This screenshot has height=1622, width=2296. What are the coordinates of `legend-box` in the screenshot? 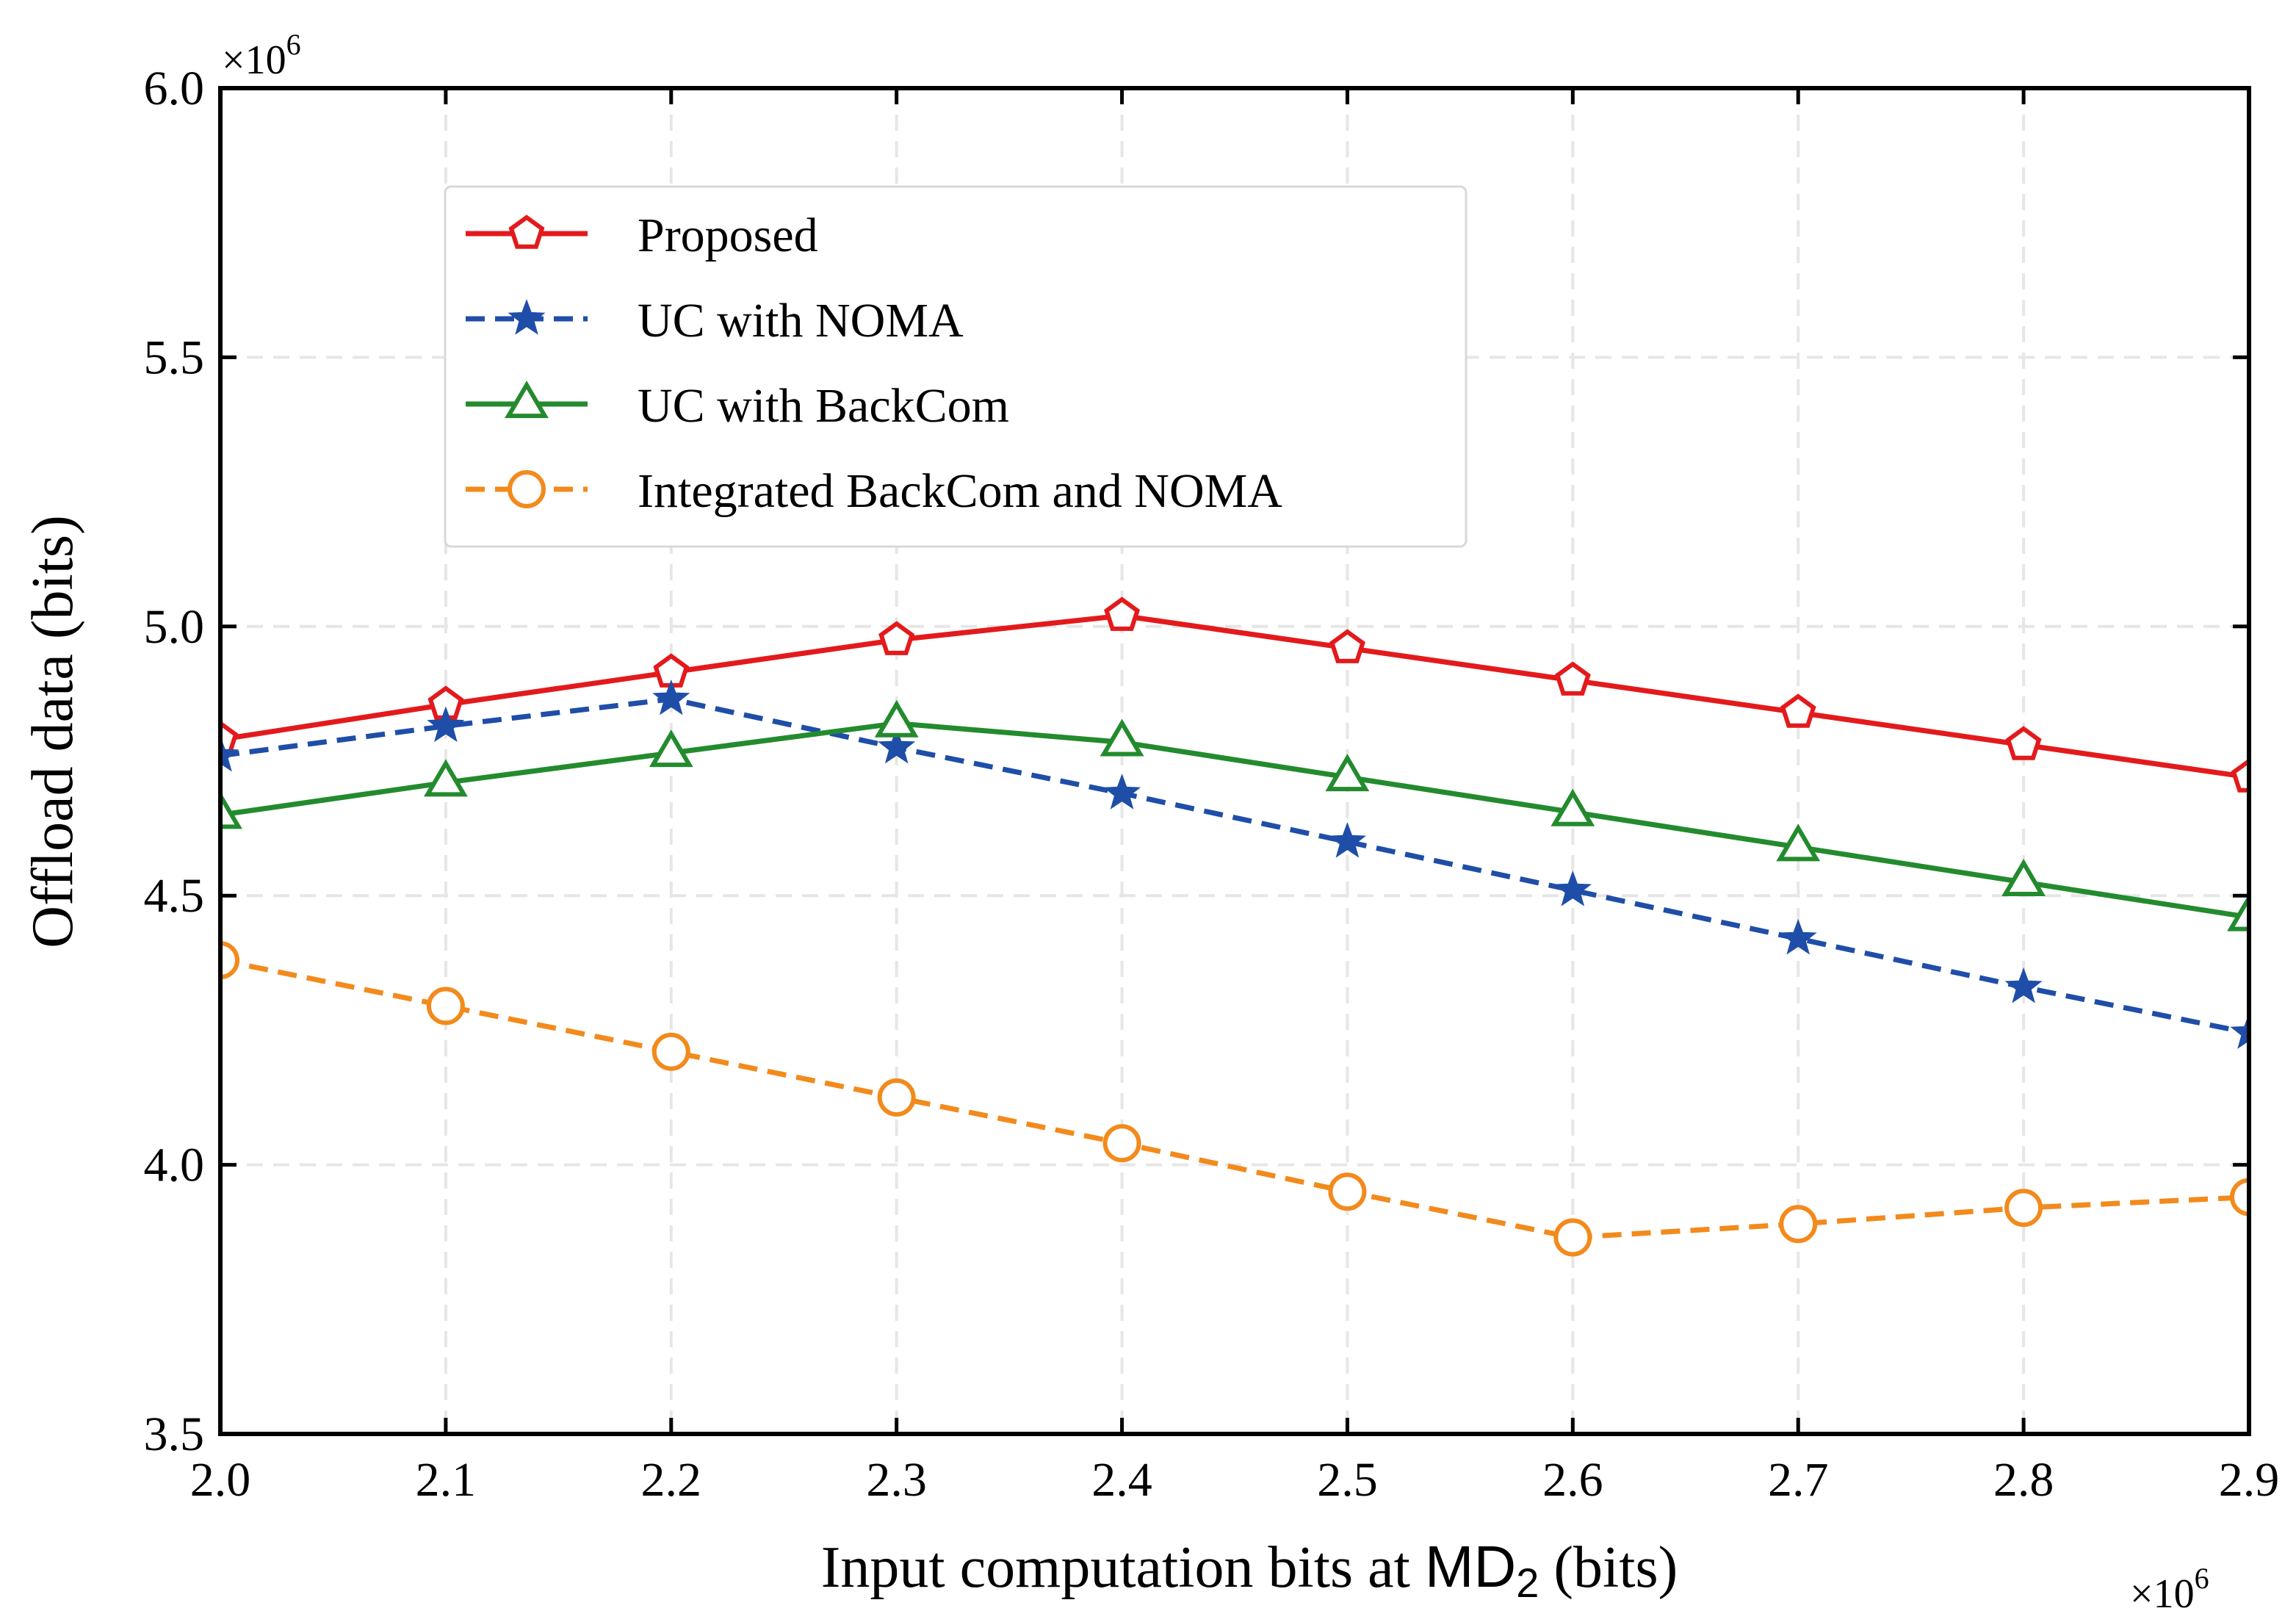 It's located at (956, 366).